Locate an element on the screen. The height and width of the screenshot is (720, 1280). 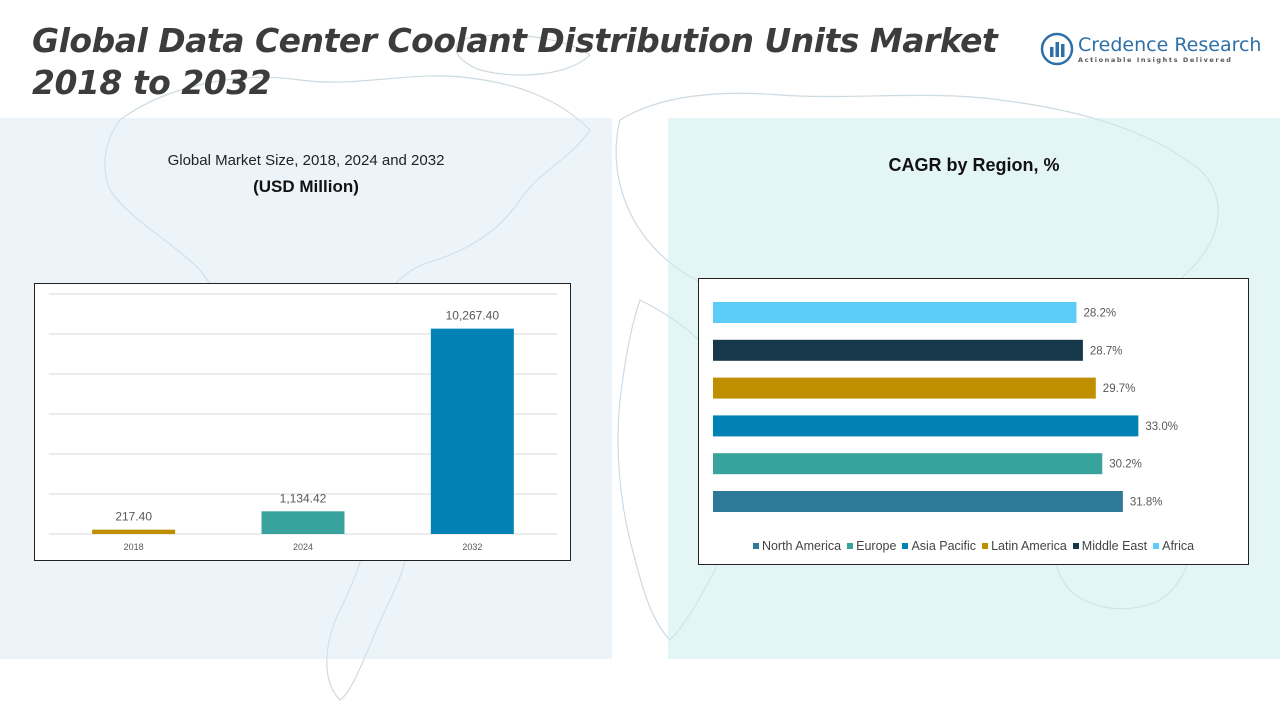
bar-2024 is located at coordinates (303, 522).